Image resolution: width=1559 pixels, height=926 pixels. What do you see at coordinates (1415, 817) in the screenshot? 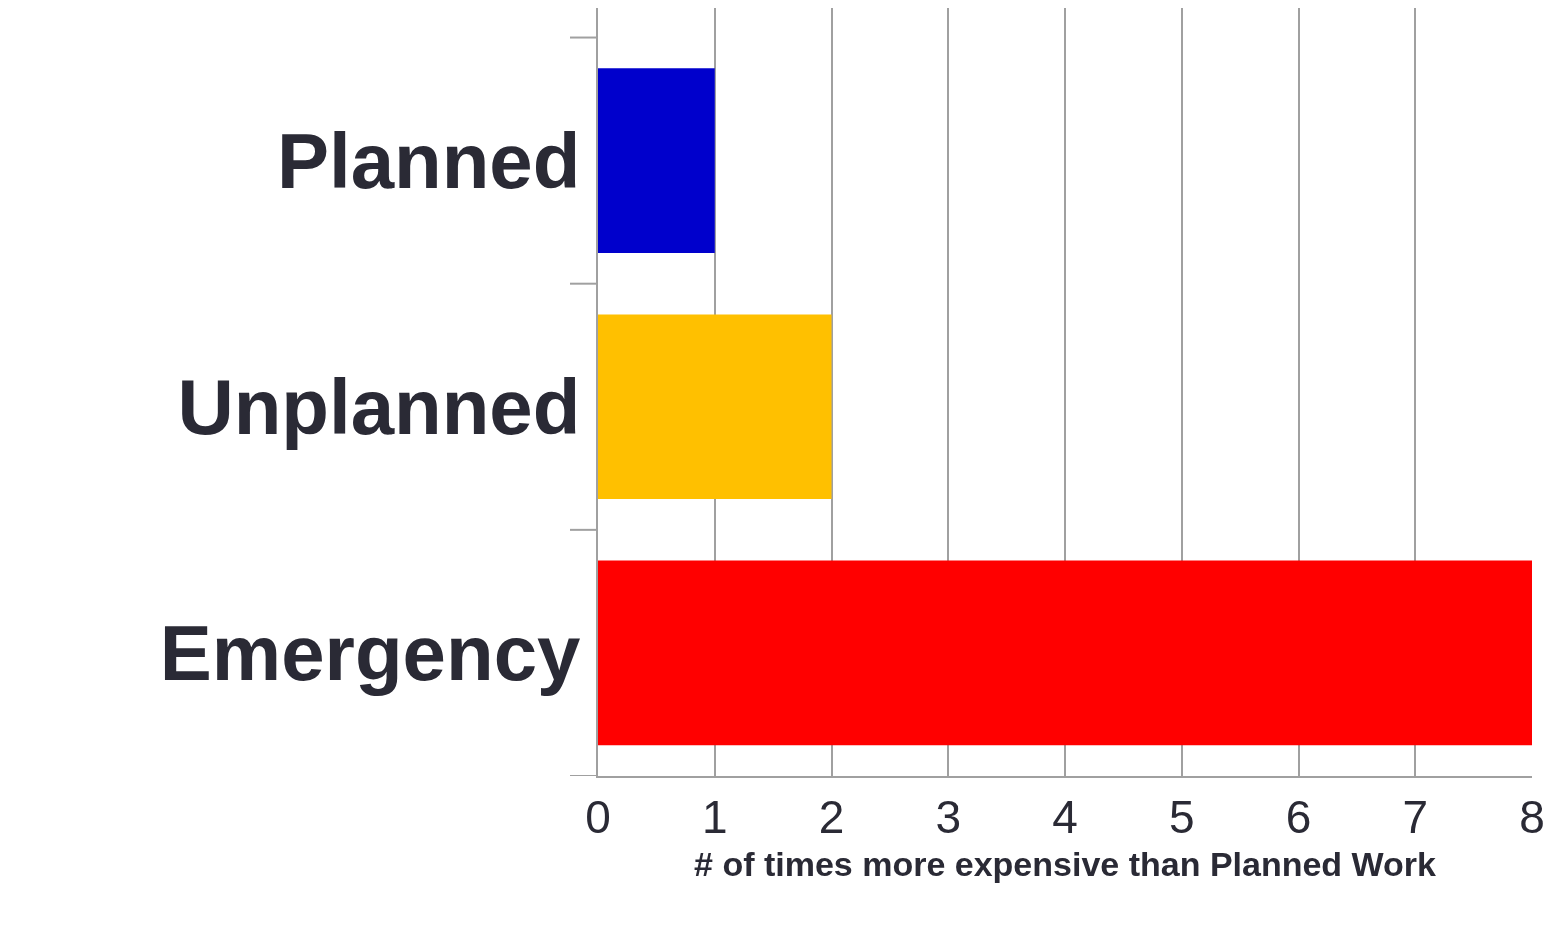
I see `x-tick-label: 7` at bounding box center [1415, 817].